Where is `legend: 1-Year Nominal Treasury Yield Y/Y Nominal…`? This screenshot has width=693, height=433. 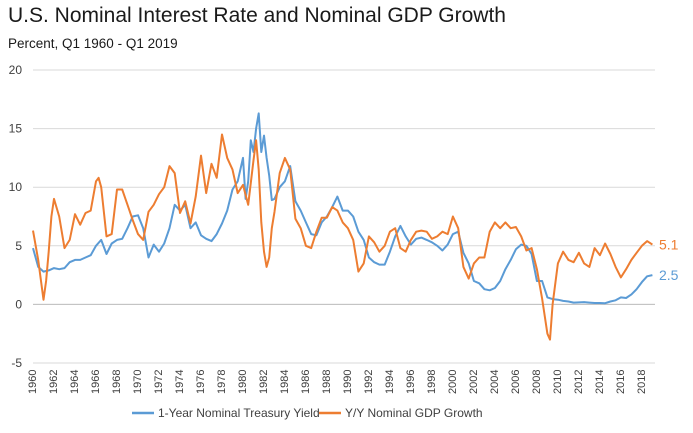 legend: 1-Year Nominal Treasury Yield Y/Y Nominal… is located at coordinates (307, 413).